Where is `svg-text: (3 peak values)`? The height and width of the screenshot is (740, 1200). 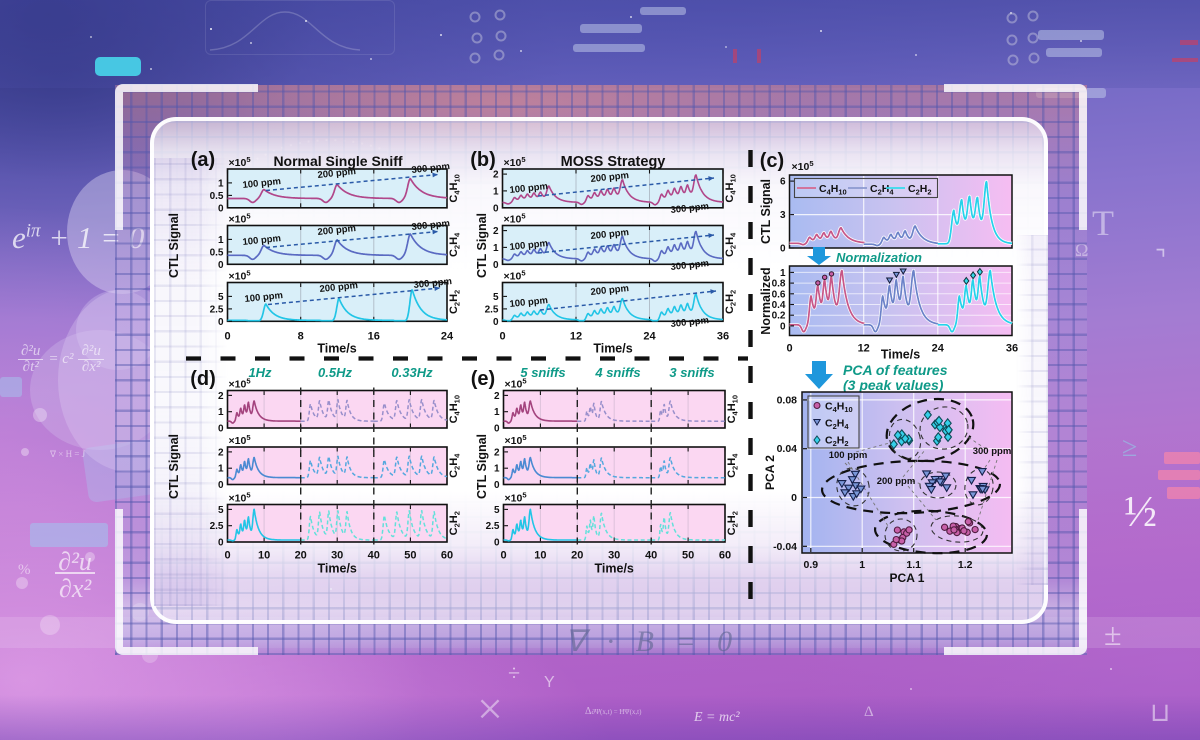
svg-text: (3 peak values) is located at coordinates (893, 385).